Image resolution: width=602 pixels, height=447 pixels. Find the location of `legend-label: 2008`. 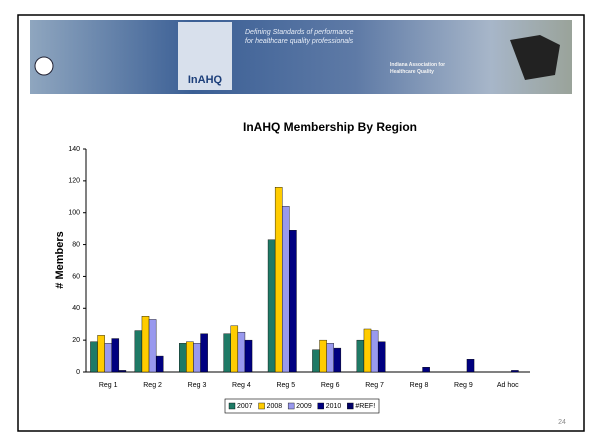

legend-label: 2008 is located at coordinates (275, 406).